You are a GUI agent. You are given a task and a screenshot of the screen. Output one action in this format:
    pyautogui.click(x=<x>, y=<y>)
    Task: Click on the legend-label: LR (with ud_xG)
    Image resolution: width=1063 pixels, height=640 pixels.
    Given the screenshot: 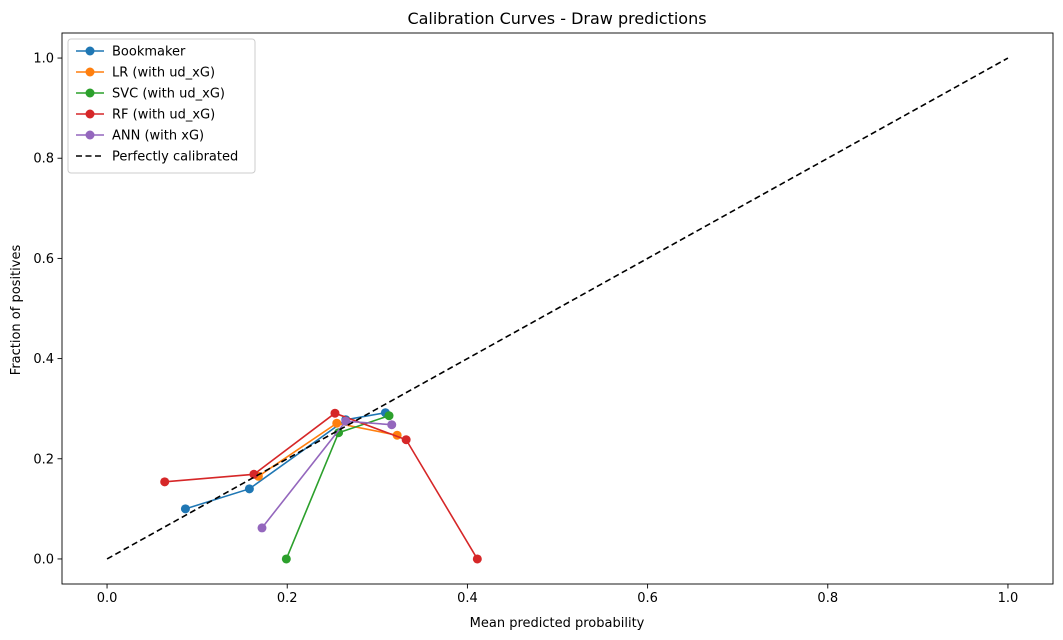 What is the action you would take?
    pyautogui.click(x=163, y=73)
    